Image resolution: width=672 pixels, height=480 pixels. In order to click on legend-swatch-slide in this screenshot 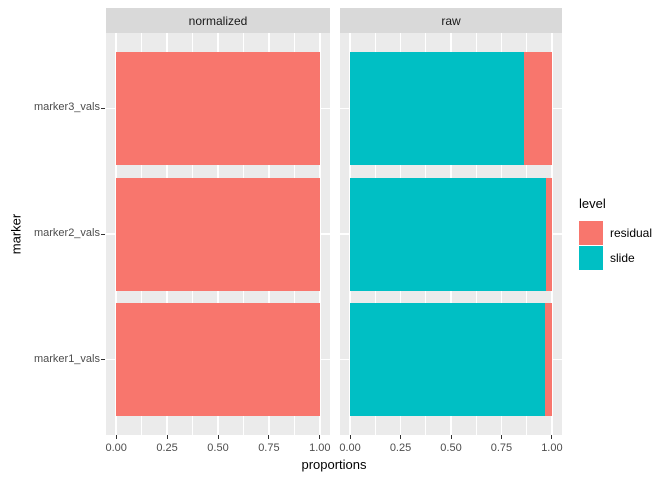, I will do `click(591, 257)`.